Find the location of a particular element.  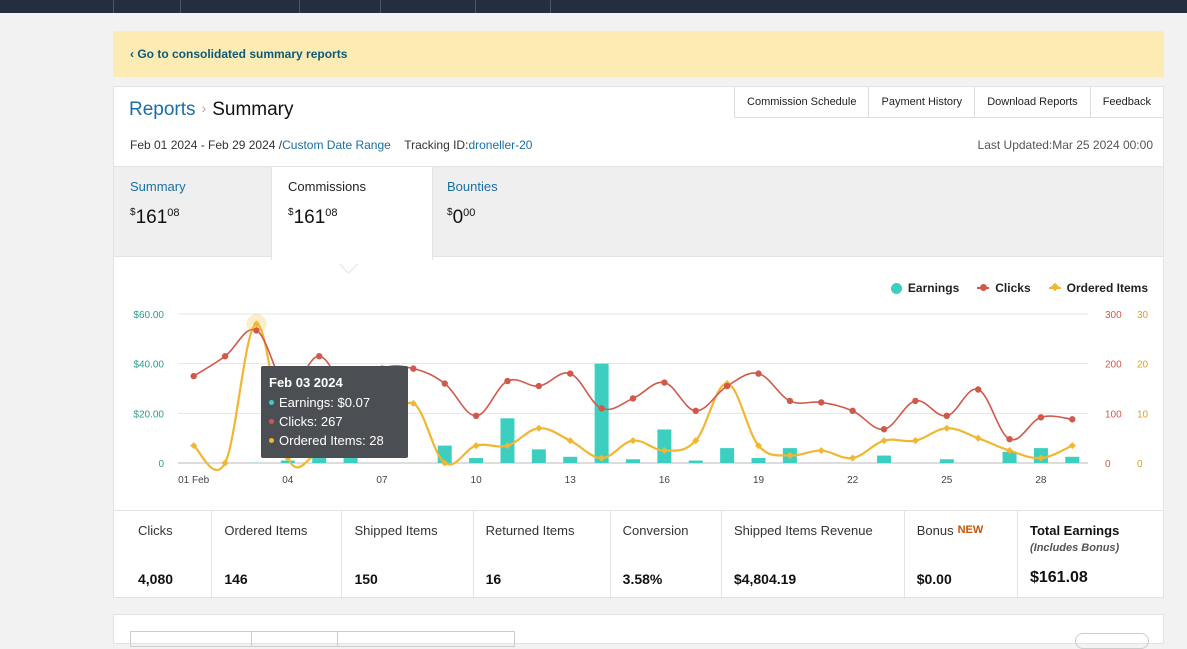

x-tick-label: 07 is located at coordinates (382, 480).